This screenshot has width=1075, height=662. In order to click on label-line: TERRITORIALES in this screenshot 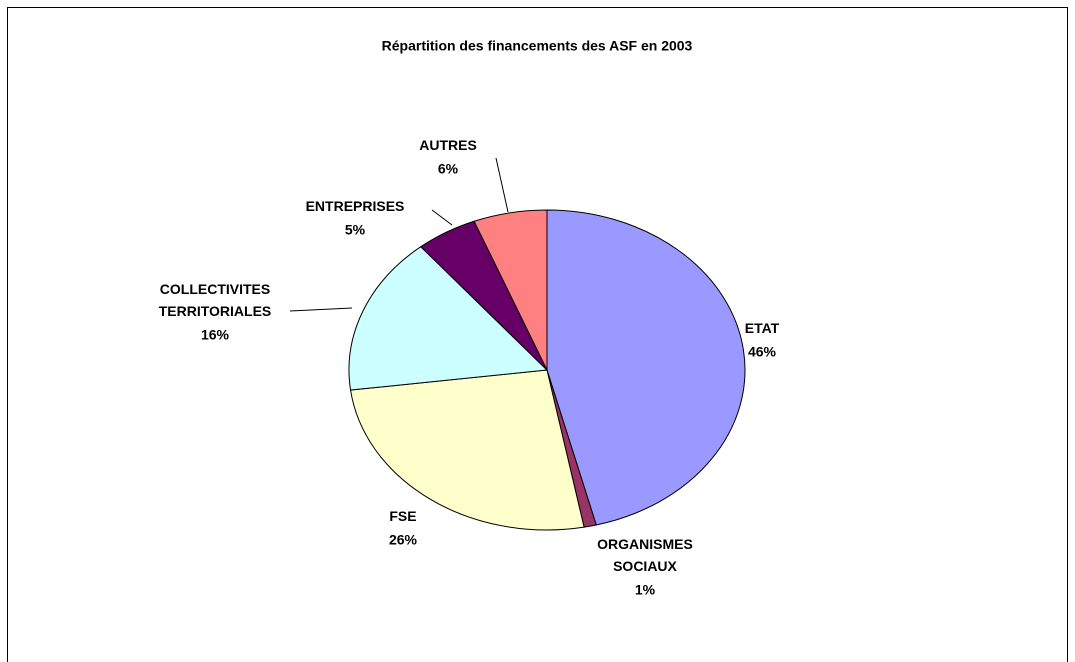, I will do `click(215, 311)`.